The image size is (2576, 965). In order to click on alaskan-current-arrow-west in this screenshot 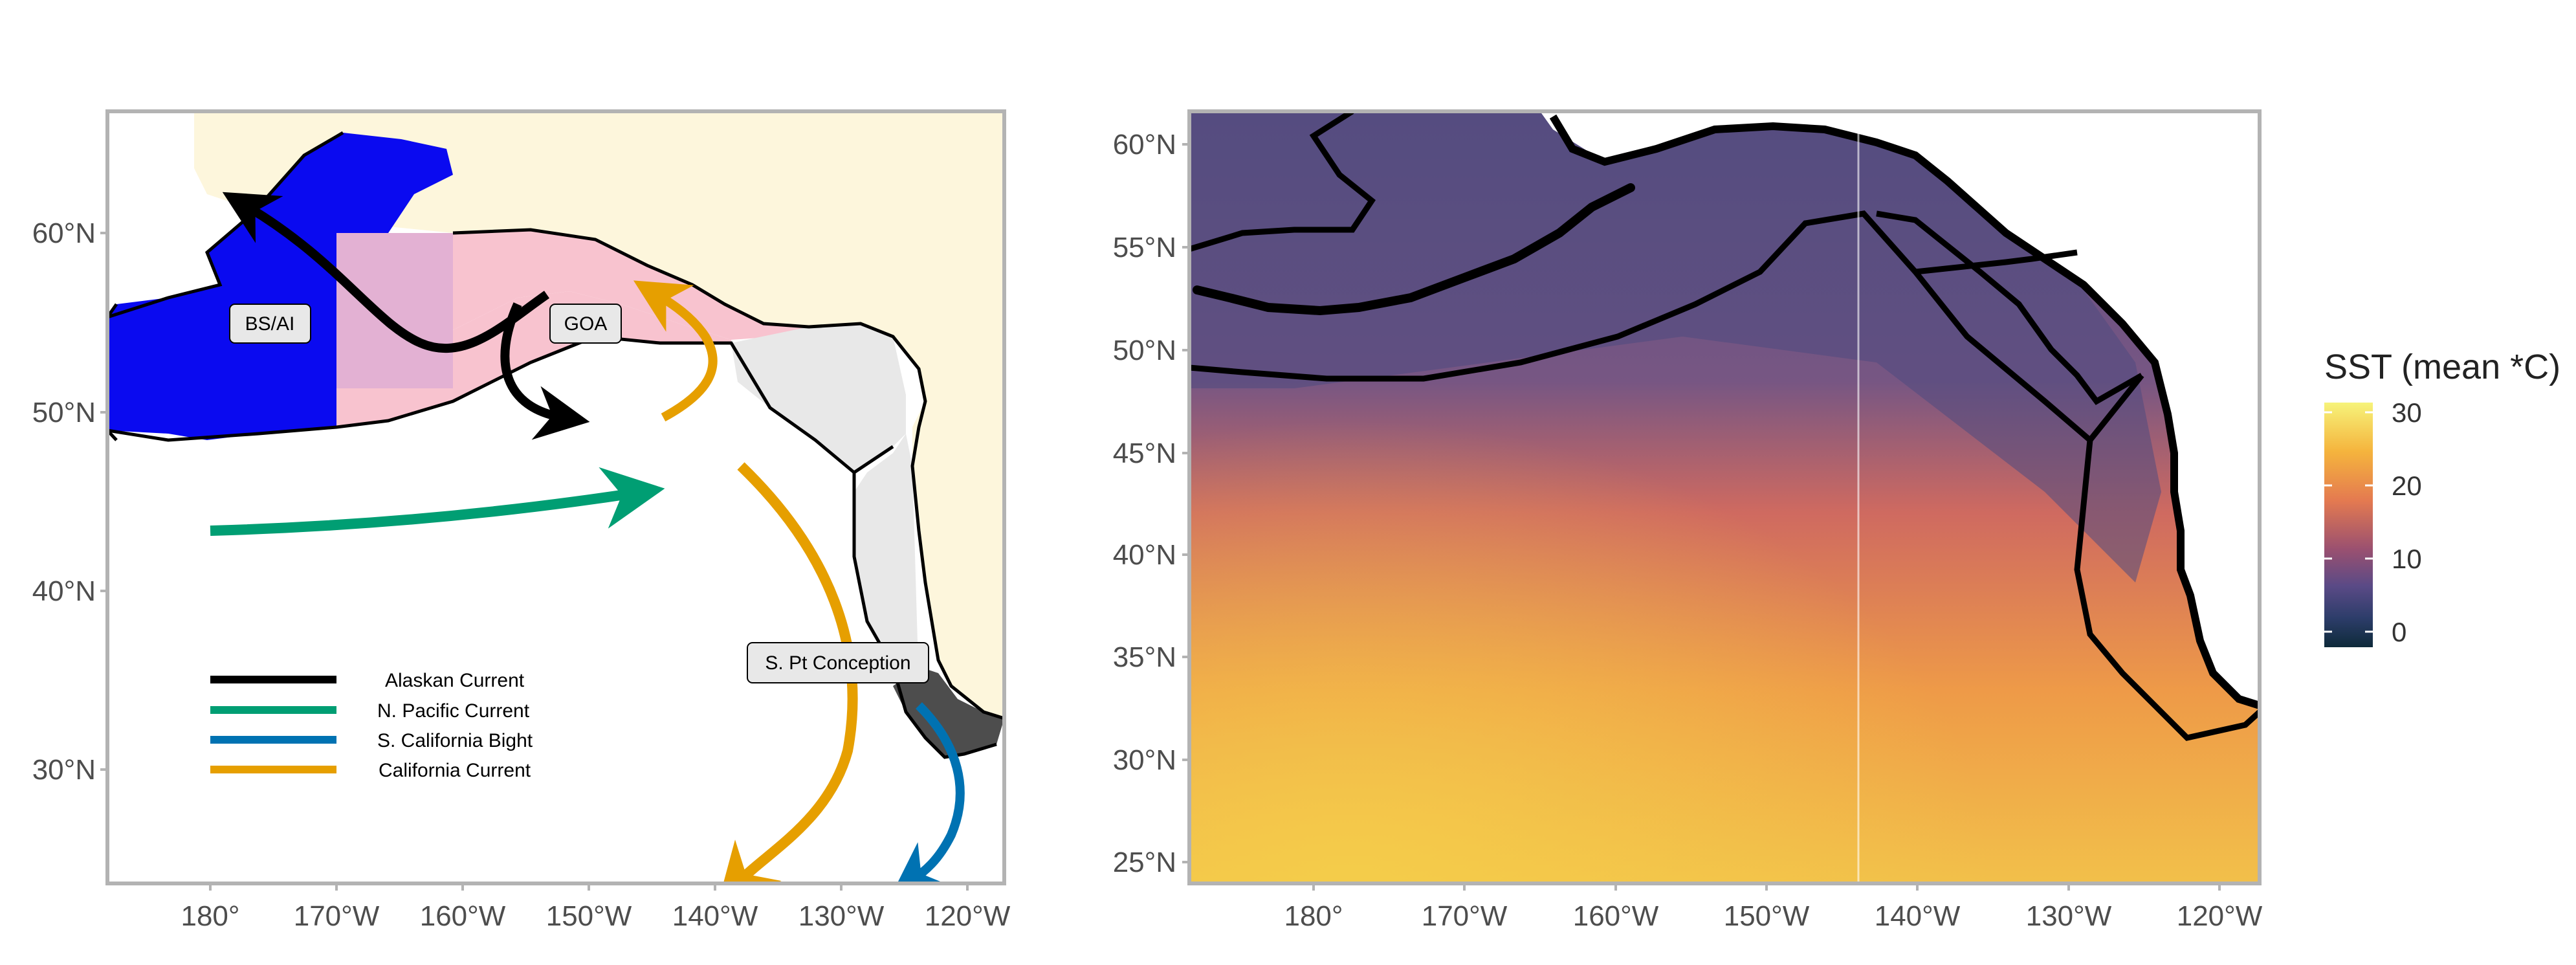, I will do `click(386, 272)`.